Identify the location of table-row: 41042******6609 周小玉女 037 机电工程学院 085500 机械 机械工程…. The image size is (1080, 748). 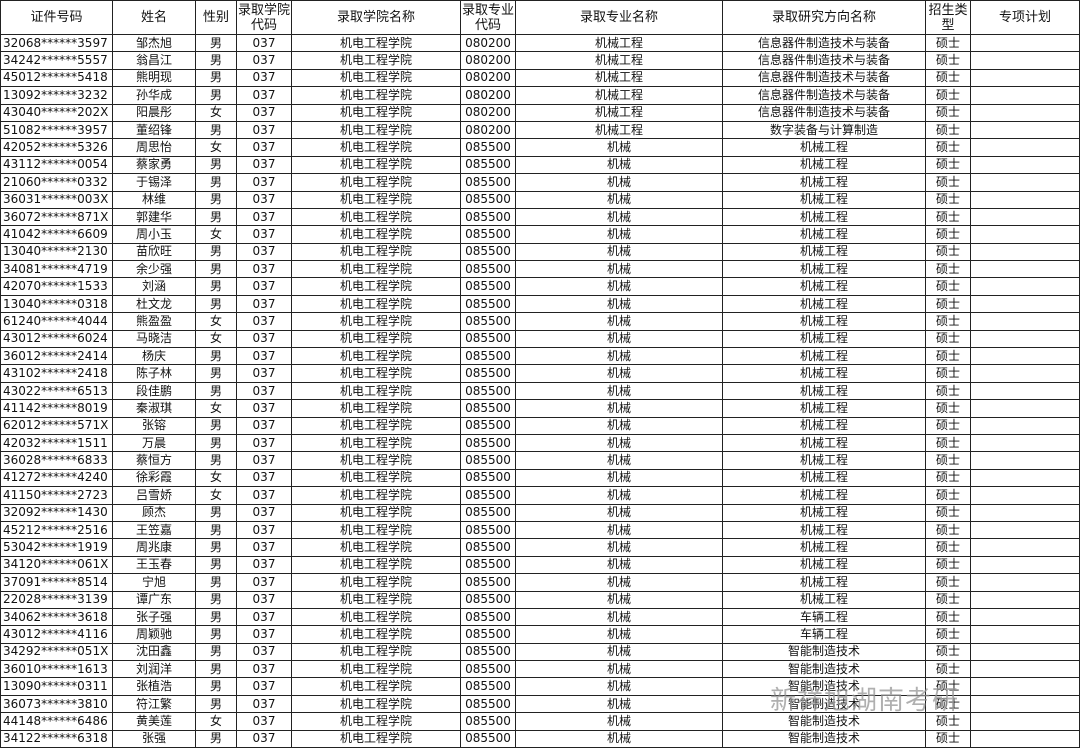
(540, 234).